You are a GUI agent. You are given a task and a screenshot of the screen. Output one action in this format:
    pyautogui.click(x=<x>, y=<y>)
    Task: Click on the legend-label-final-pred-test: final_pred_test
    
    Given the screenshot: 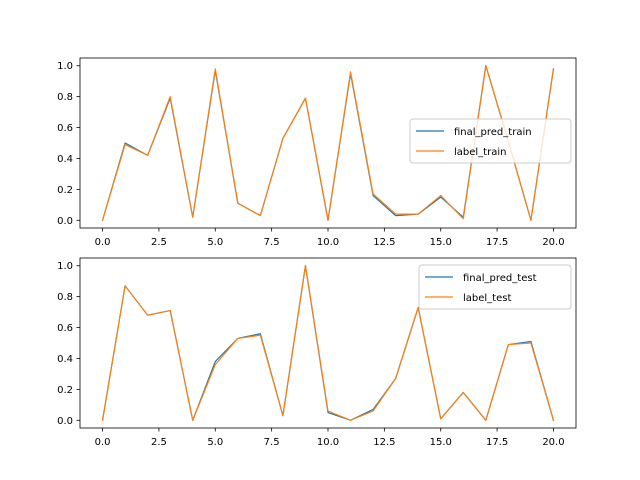 What is the action you would take?
    pyautogui.click(x=500, y=278)
    